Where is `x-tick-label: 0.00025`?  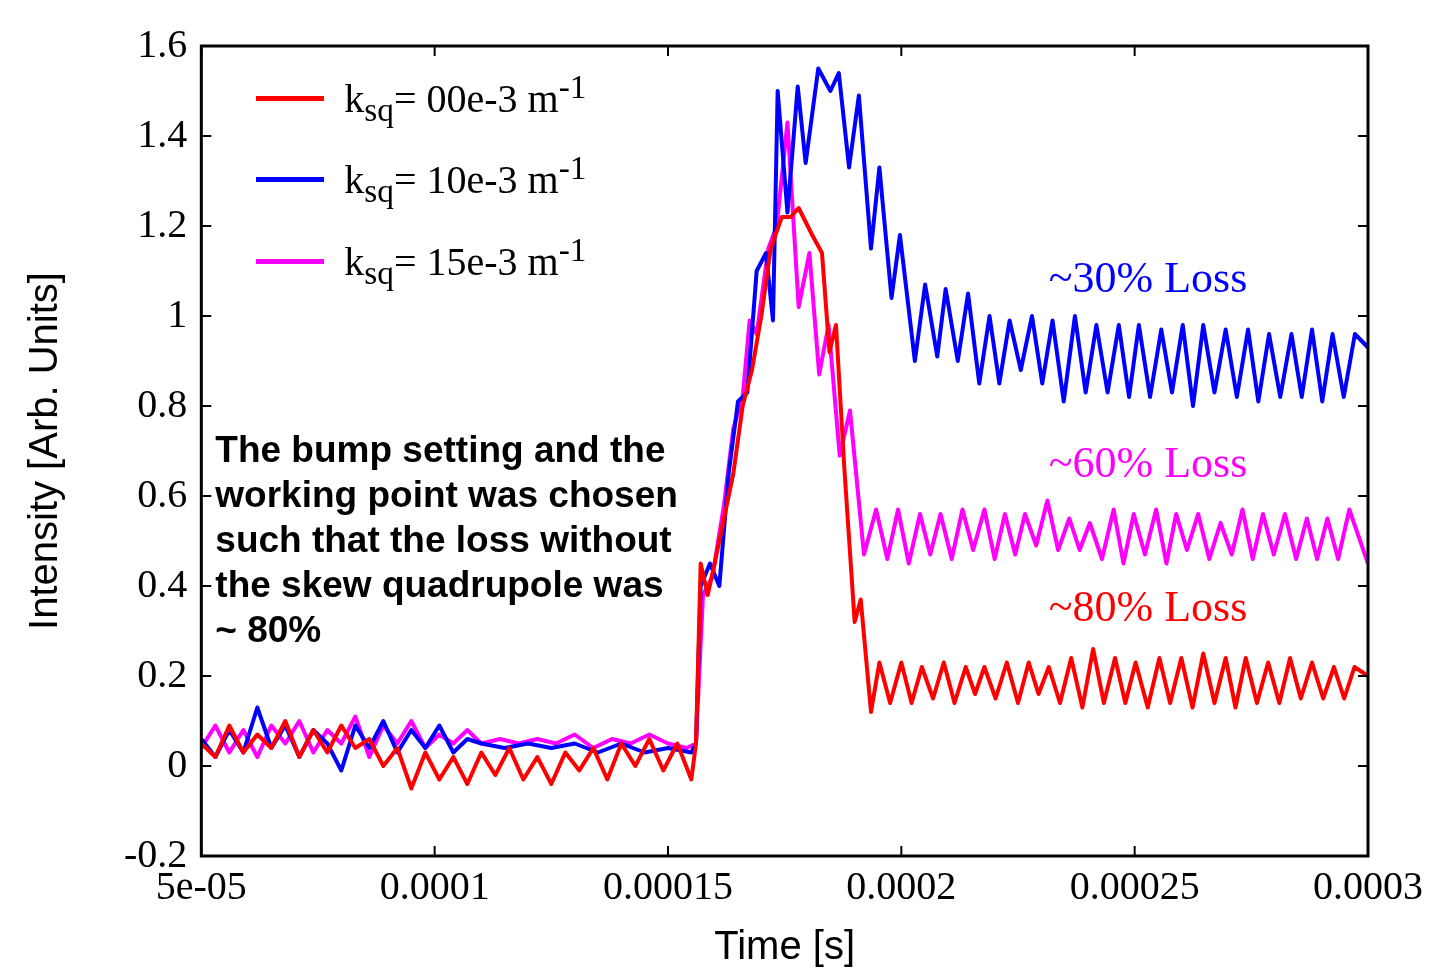 x-tick-label: 0.00025 is located at coordinates (1134, 885).